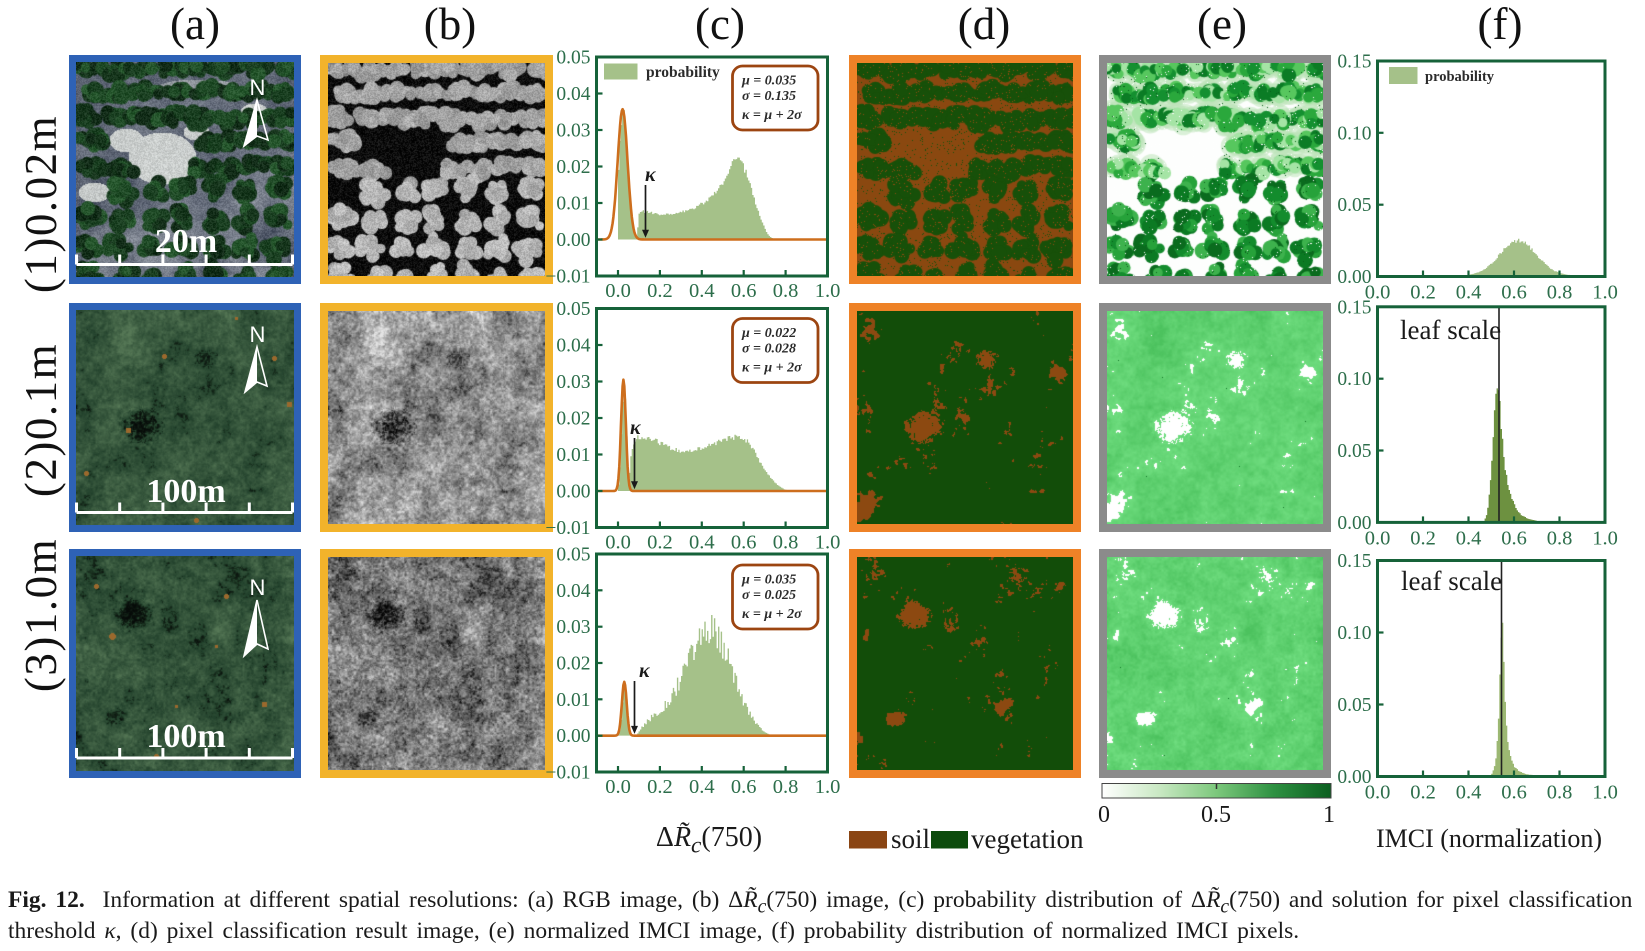  I want to click on svg-text: 0, so click(1104, 815).